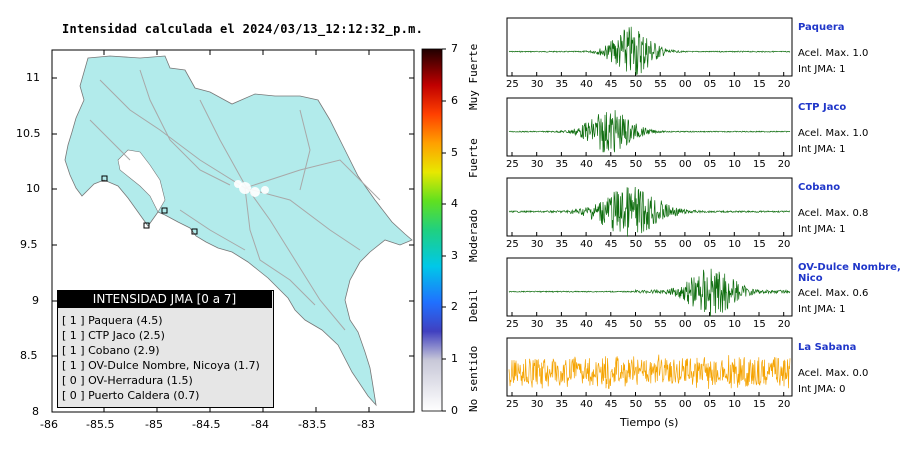  I want to click on colorbar-ticks, so click(444, 230).